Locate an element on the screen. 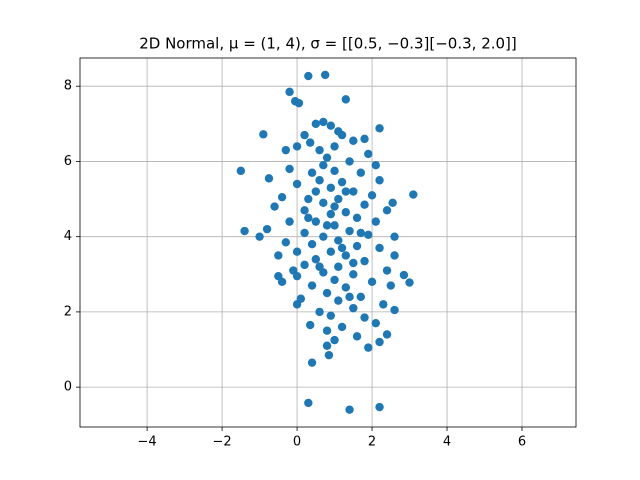  x-tick-label: 2 is located at coordinates (372, 442).